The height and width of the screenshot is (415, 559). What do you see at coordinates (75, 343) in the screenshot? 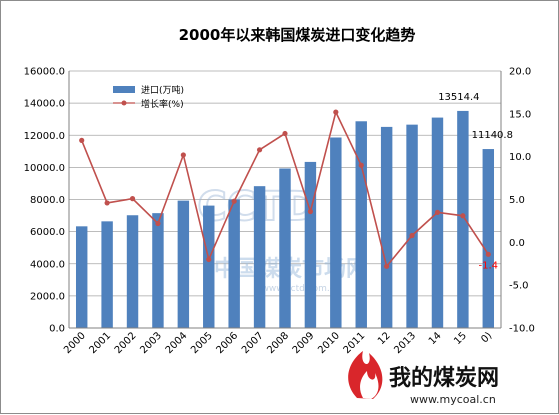
I see `x-tick-label: 2000` at bounding box center [75, 343].